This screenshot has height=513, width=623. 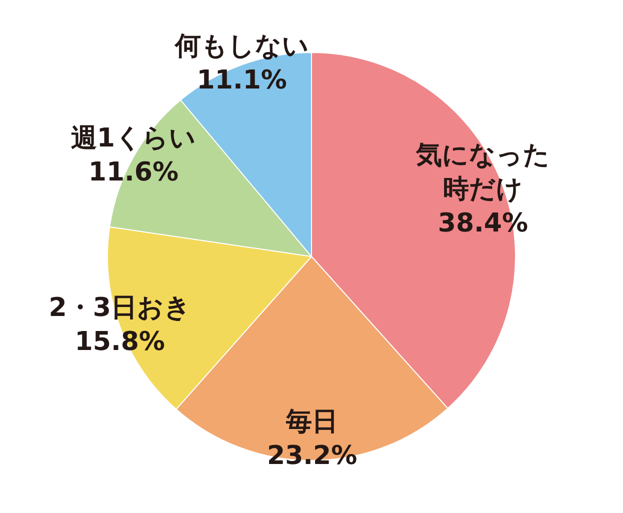 I want to click on slice-label: 何もしない, so click(x=241, y=47).